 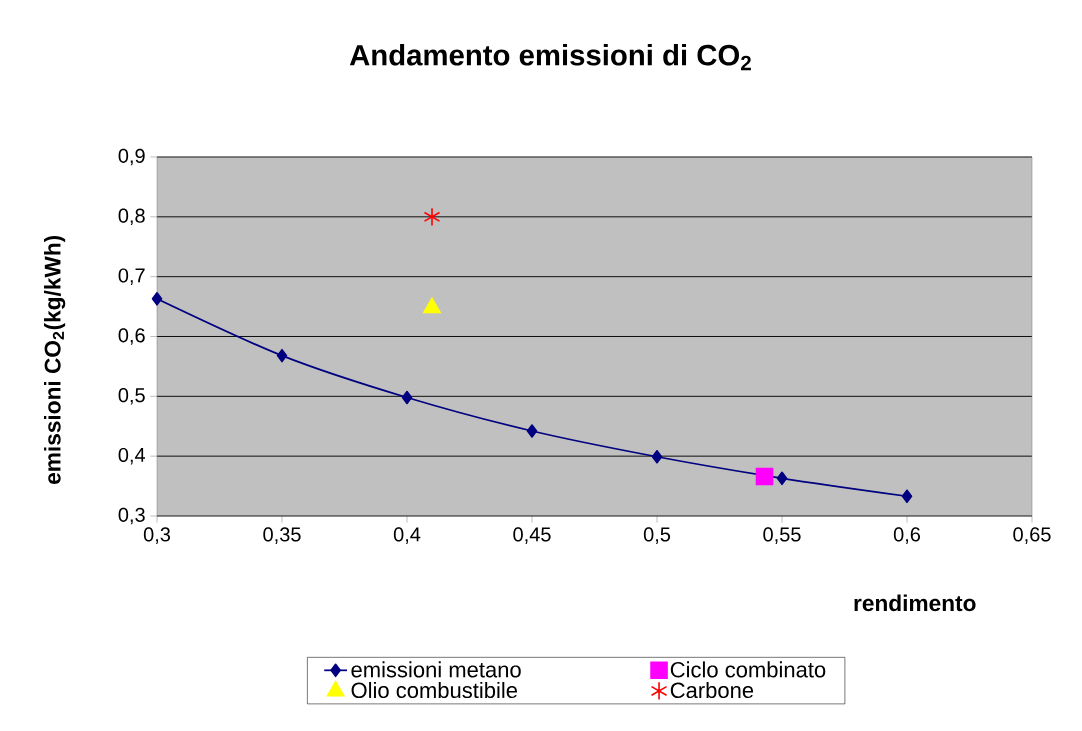 I want to click on chart-title: Andamento emissioni di CO$_{2}$, so click(x=550, y=57).